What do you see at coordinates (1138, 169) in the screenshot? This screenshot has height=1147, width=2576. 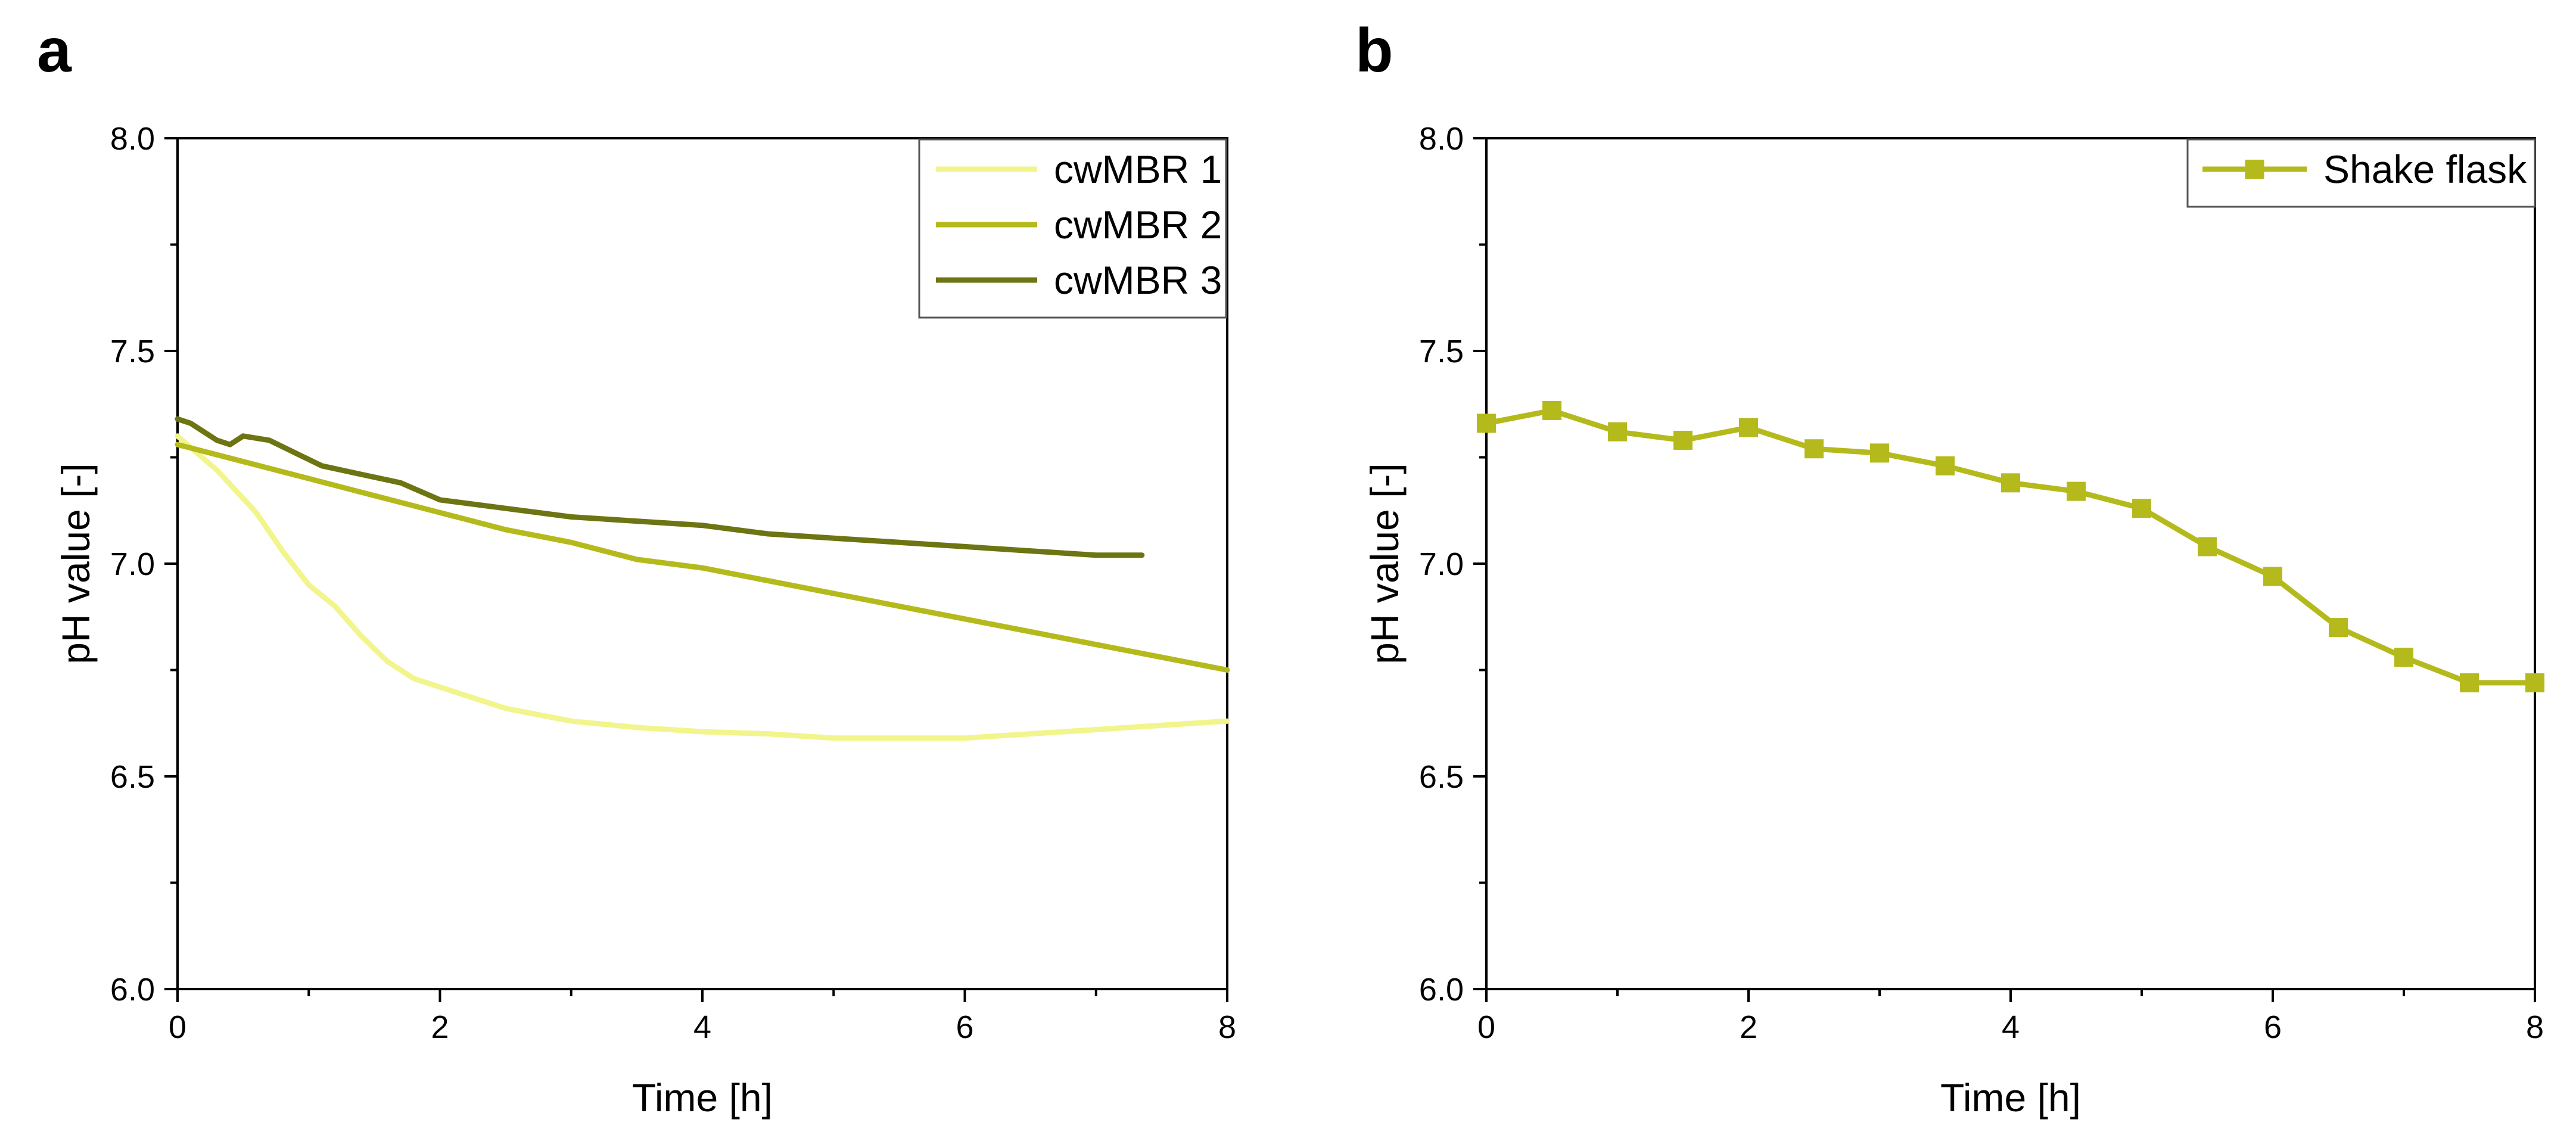 I see `legend-label: cwMBR 1` at bounding box center [1138, 169].